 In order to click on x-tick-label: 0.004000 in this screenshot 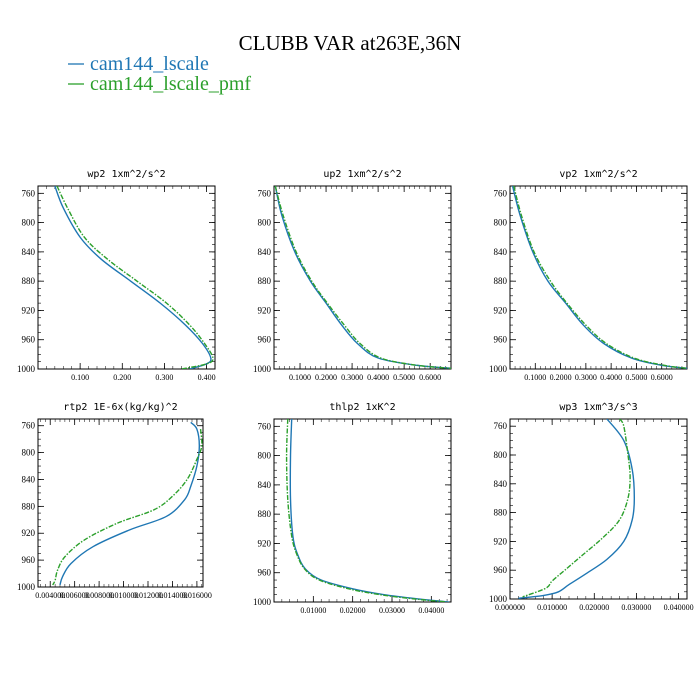, I will do `click(50, 595)`.